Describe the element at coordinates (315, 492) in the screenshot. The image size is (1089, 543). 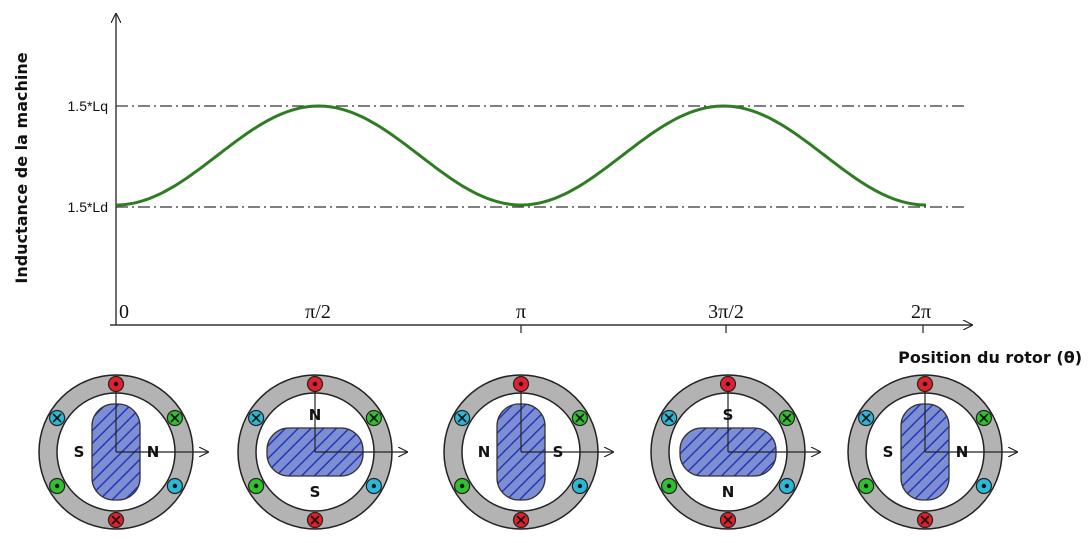
I see `pole-label-bottom: S` at that location.